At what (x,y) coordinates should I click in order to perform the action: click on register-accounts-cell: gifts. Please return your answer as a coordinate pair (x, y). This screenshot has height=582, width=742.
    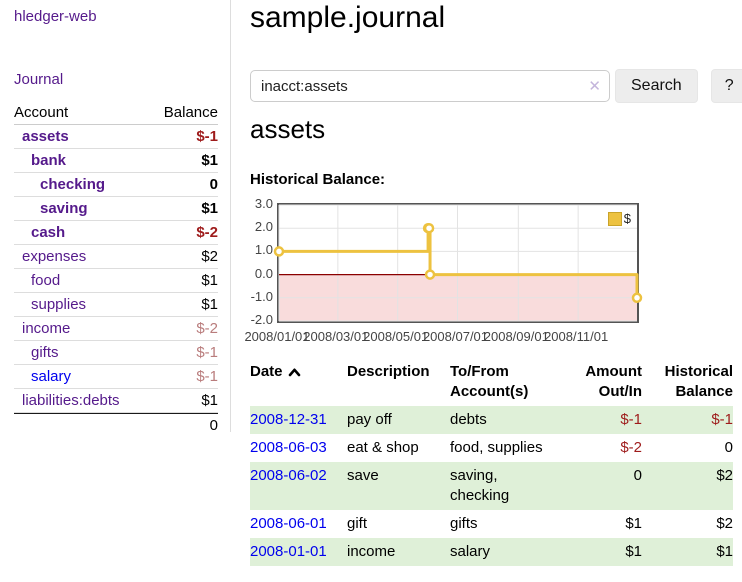
    Looking at the image, I should click on (464, 523).